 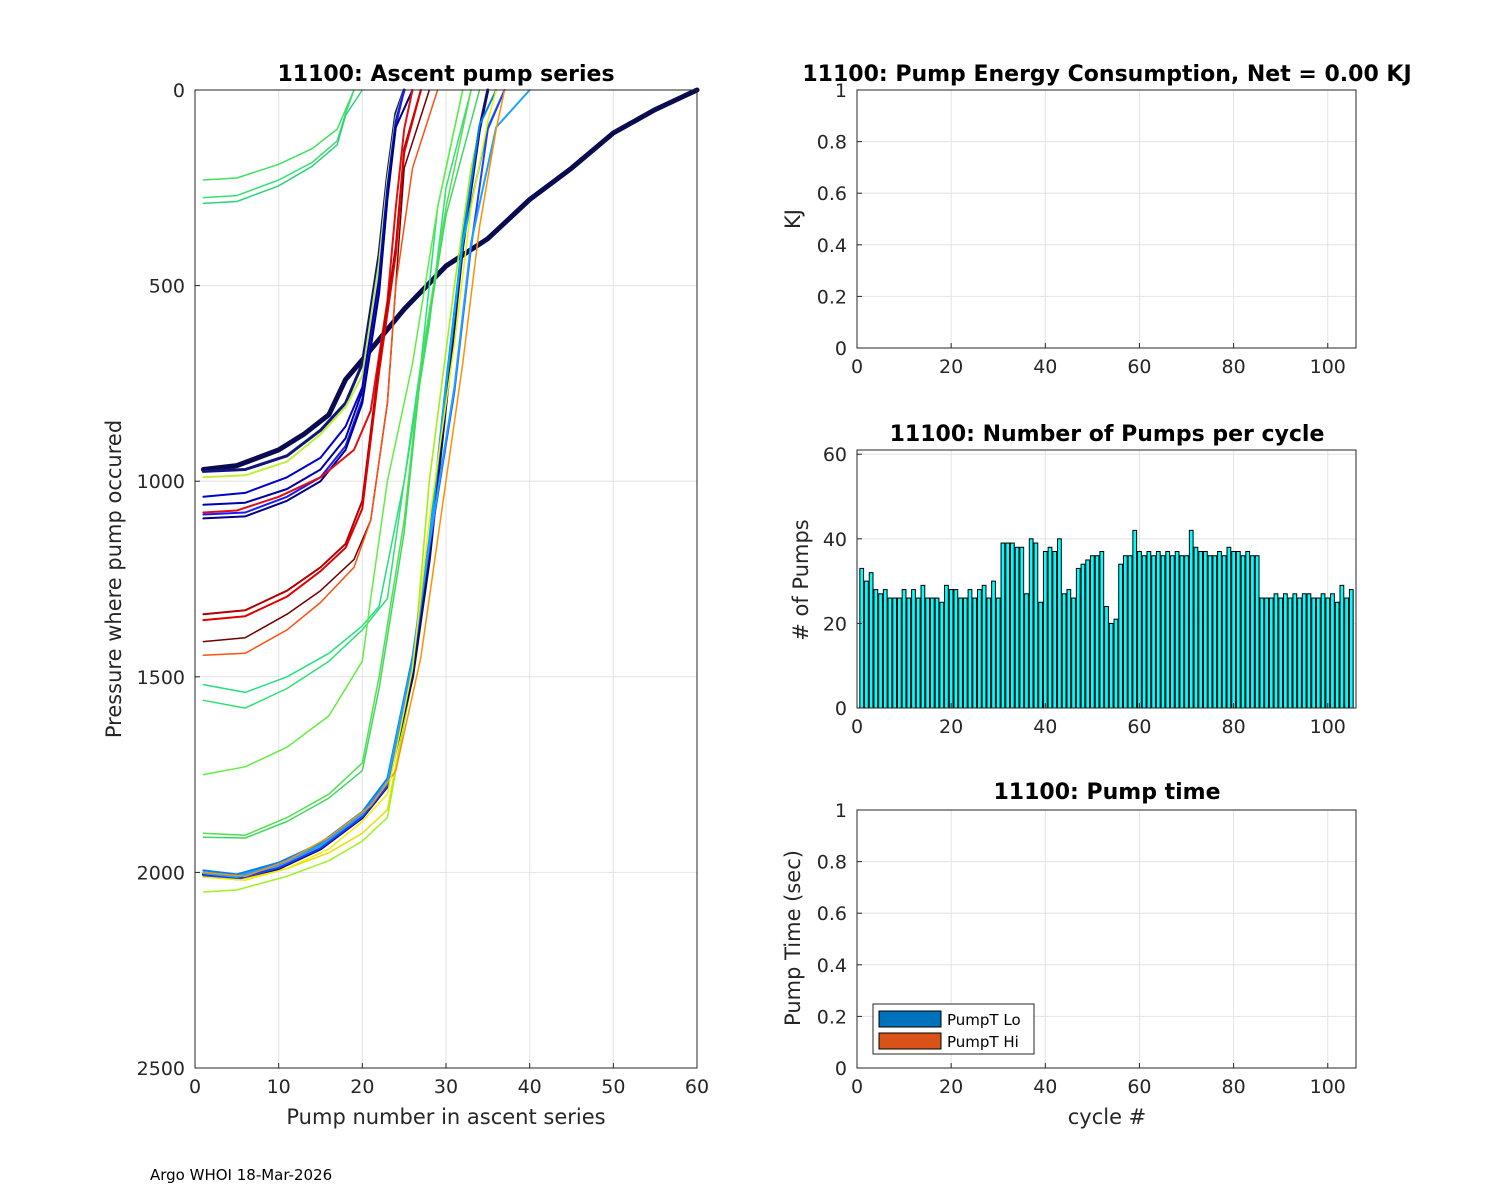 I want to click on x-tick-label: 10, so click(x=279, y=1087).